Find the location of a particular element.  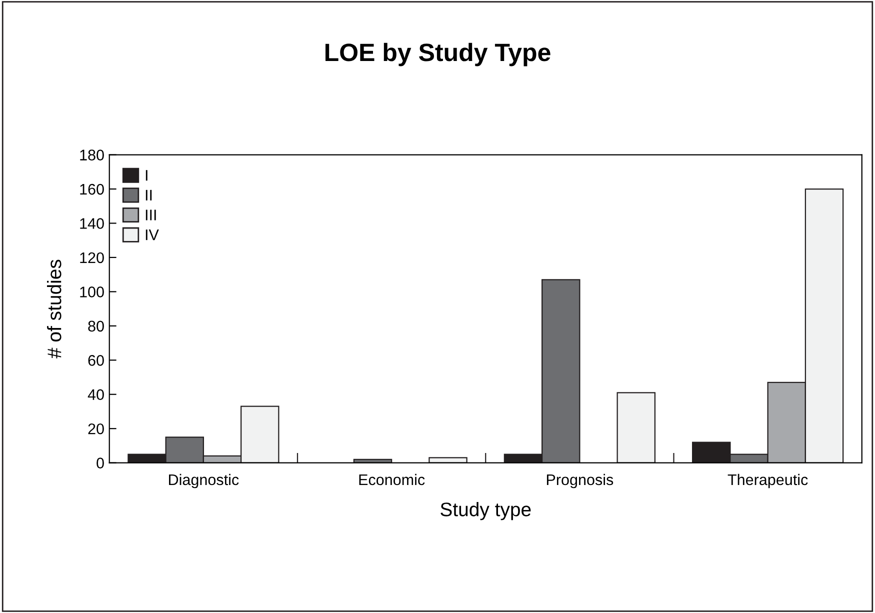

x-tick-label: Economic is located at coordinates (392, 480).